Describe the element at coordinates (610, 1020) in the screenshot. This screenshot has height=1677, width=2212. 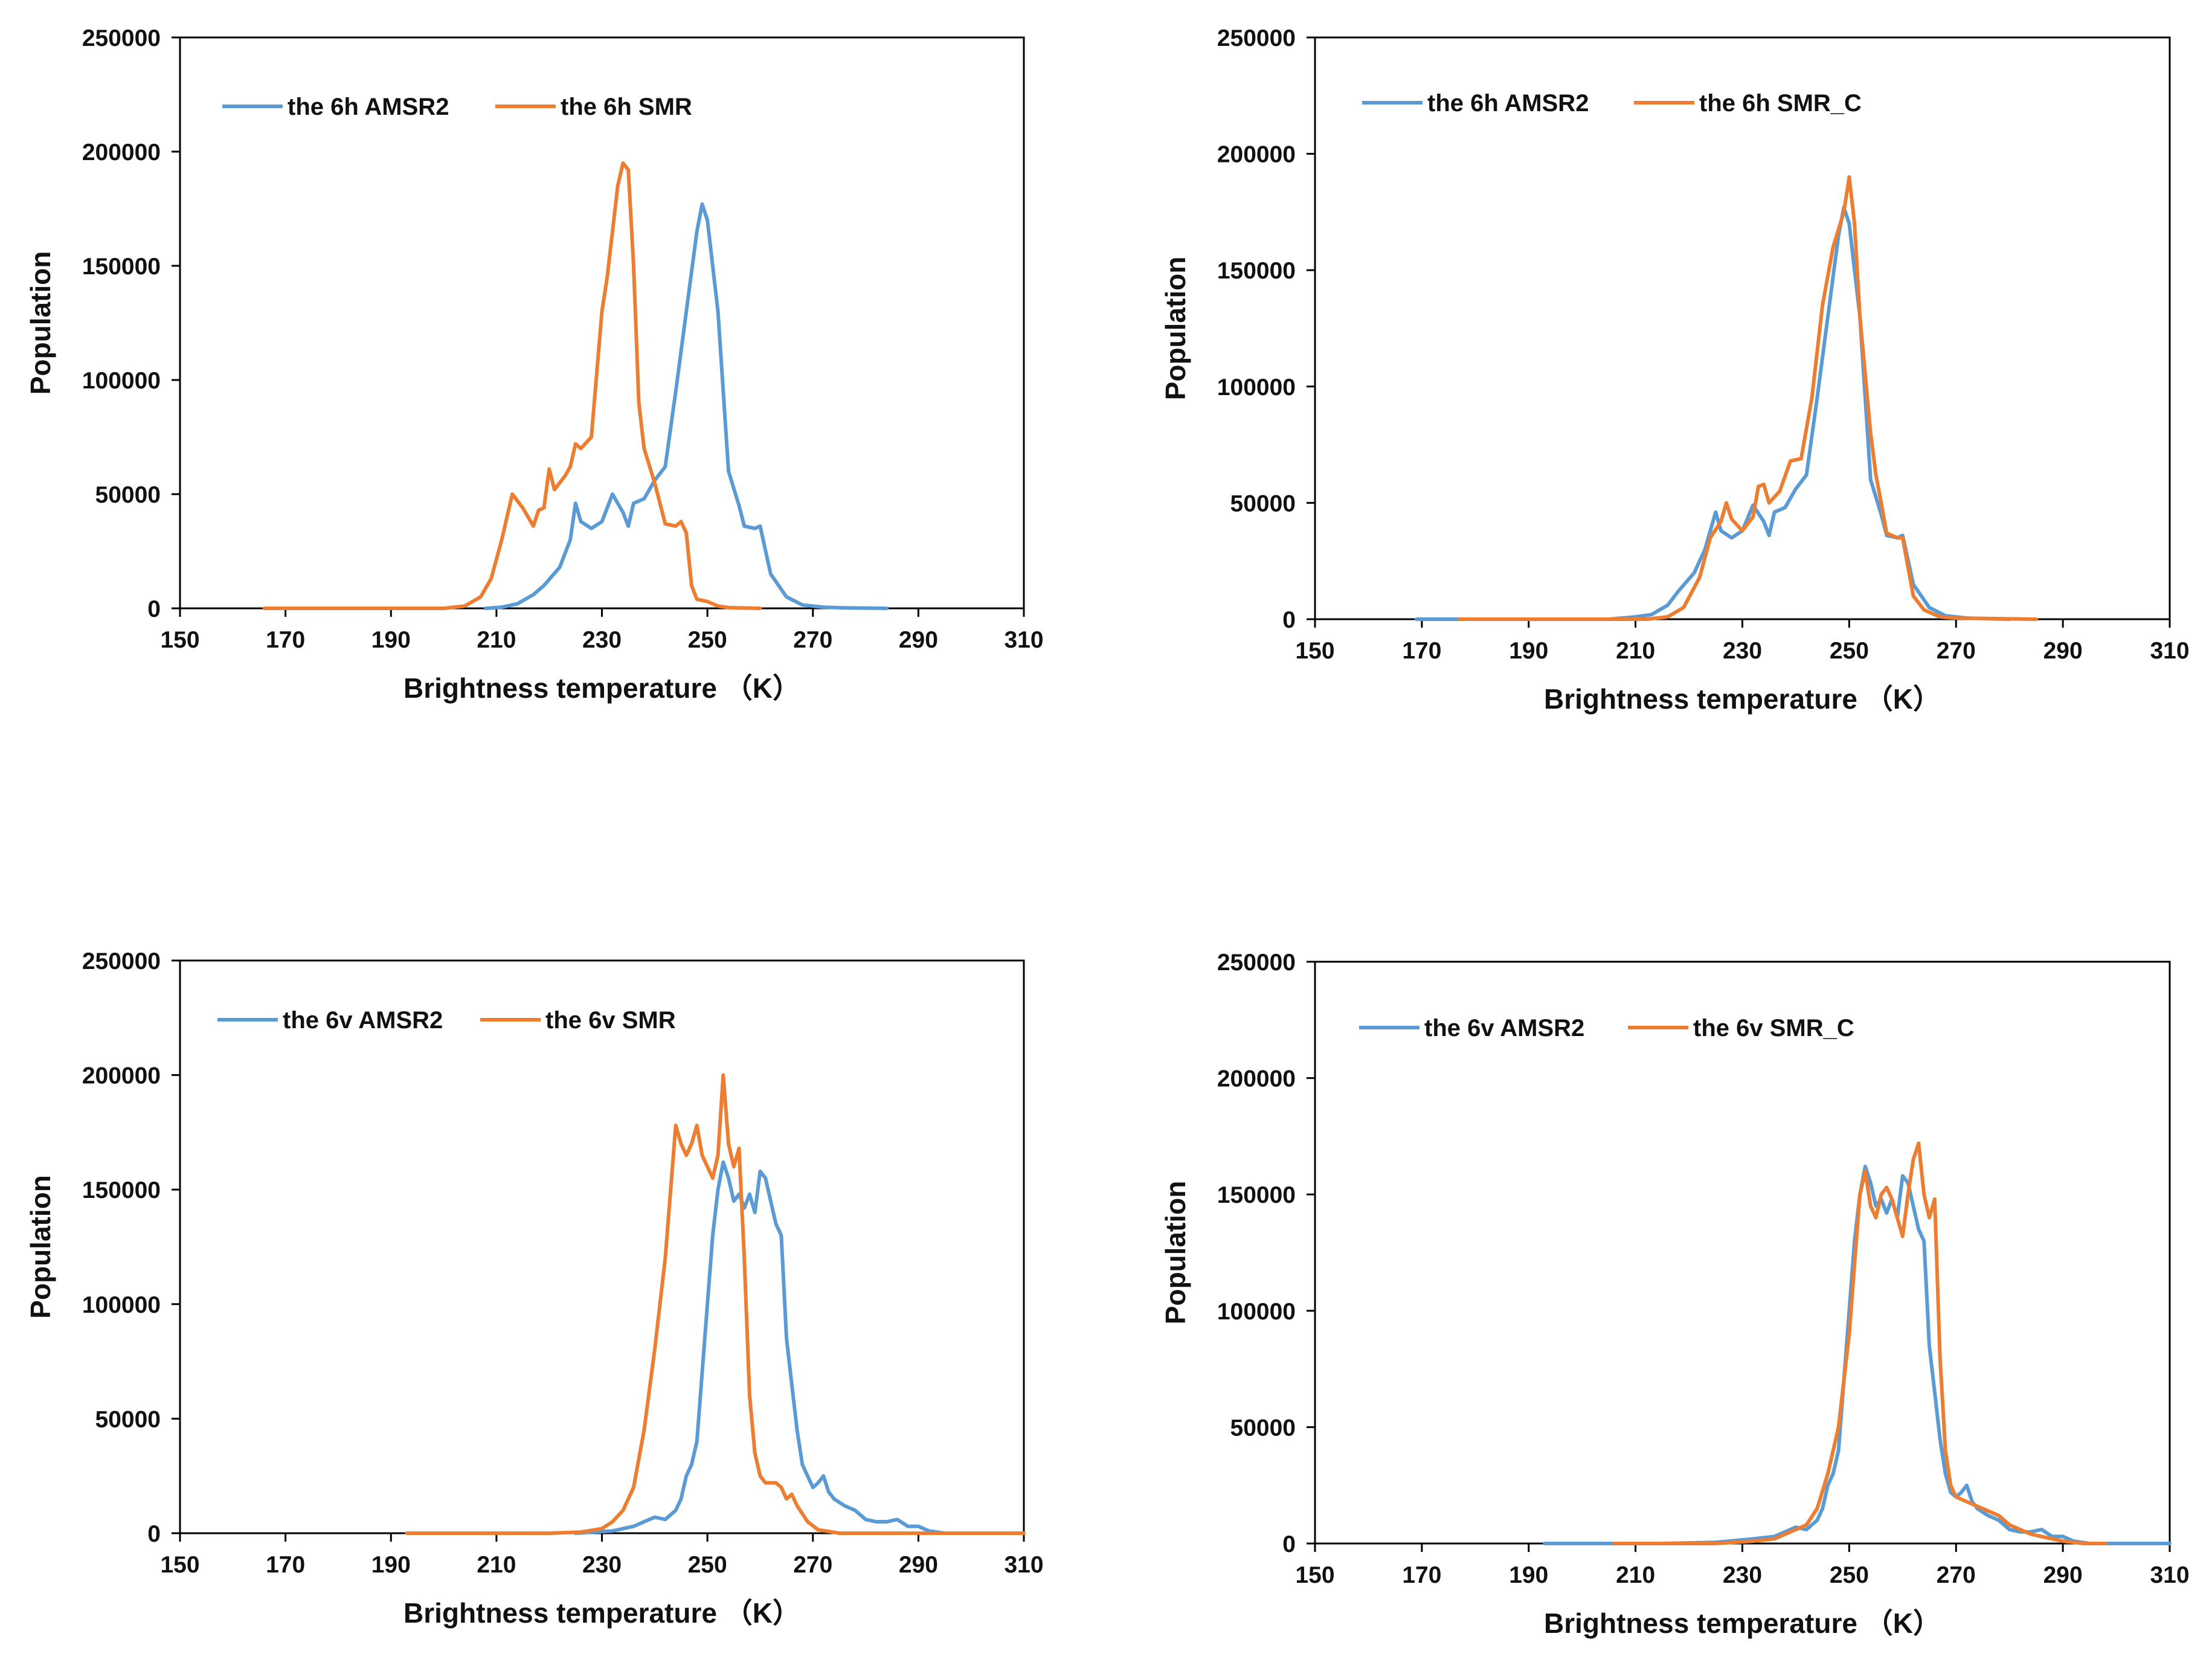
I see `legend-label: the 6v SMR` at that location.